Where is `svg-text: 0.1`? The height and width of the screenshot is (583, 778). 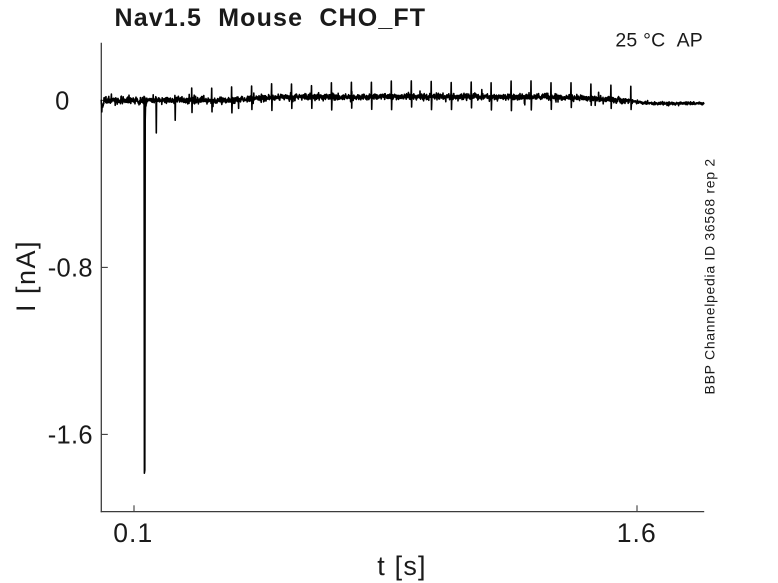 svg-text: 0.1 is located at coordinates (133, 533).